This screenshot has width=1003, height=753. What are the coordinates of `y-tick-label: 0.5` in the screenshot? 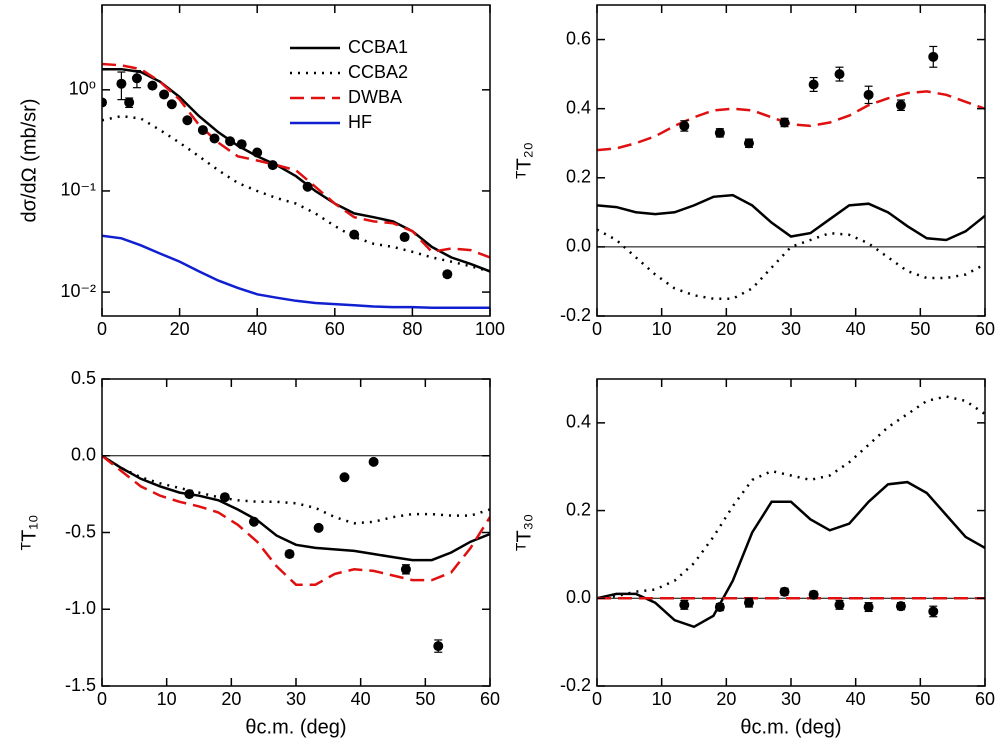 It's located at (83, 378).